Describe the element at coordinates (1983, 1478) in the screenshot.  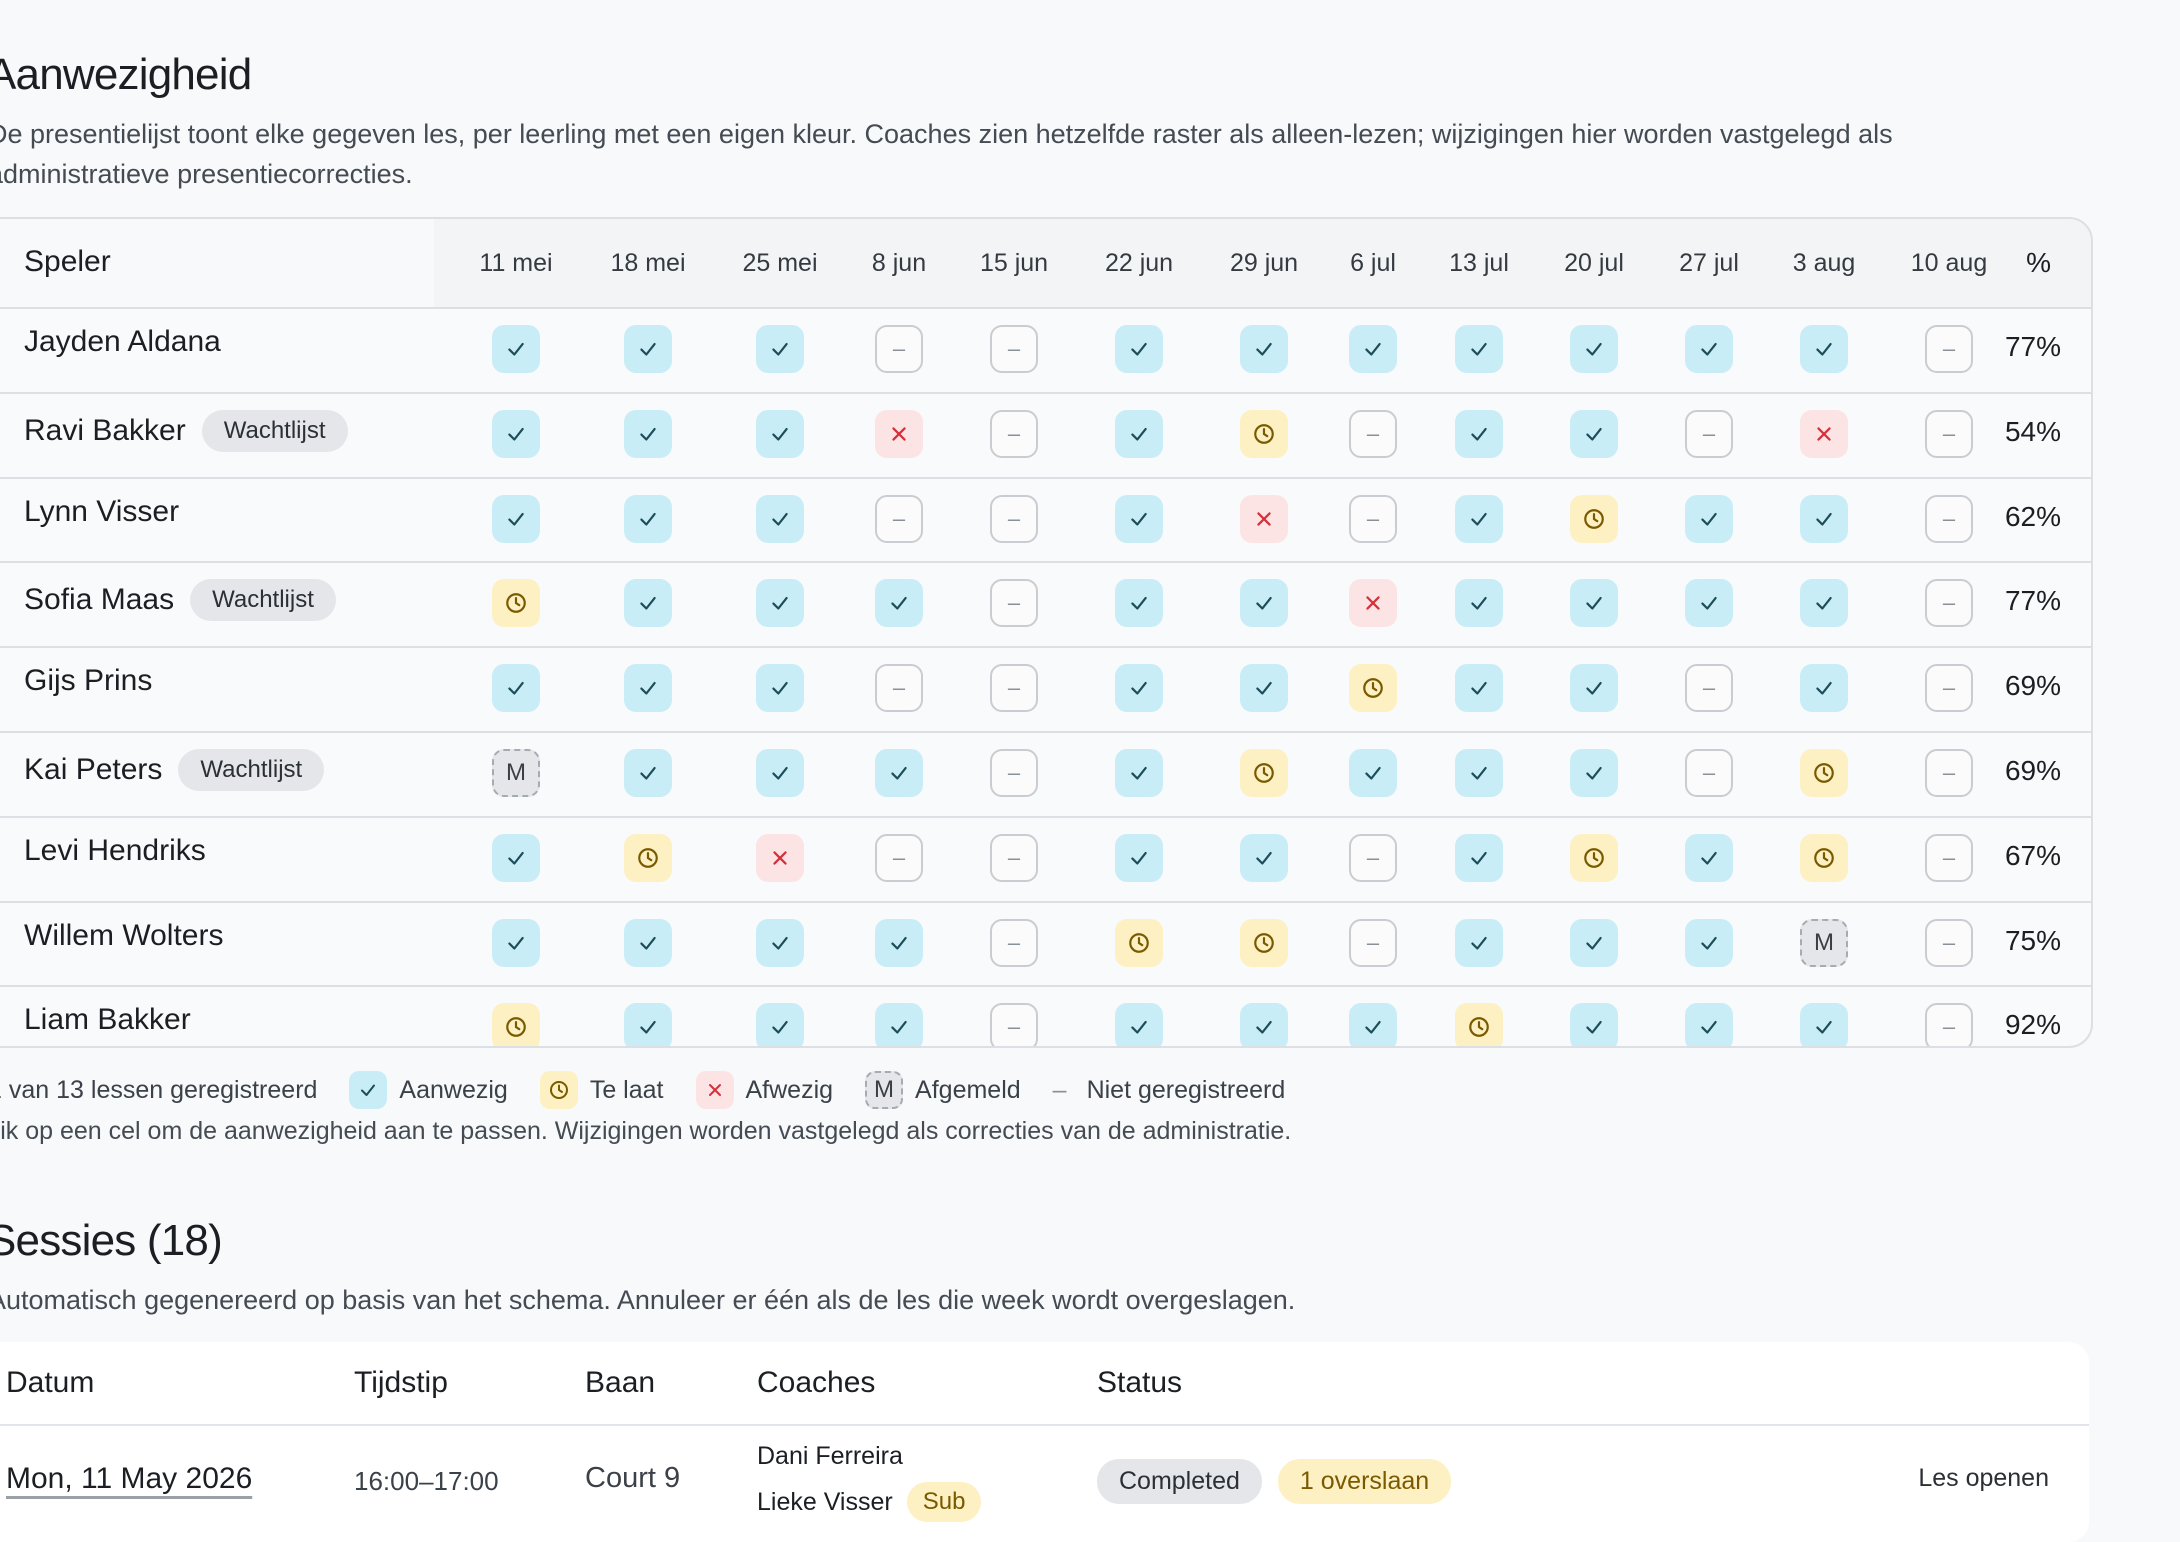
I see `open-lesson-button: Les openen` at that location.